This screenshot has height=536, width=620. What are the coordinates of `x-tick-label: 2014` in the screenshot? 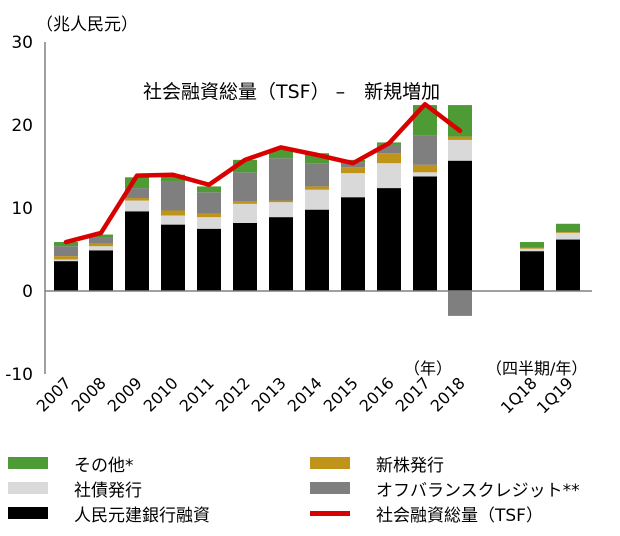 It's located at (305, 394).